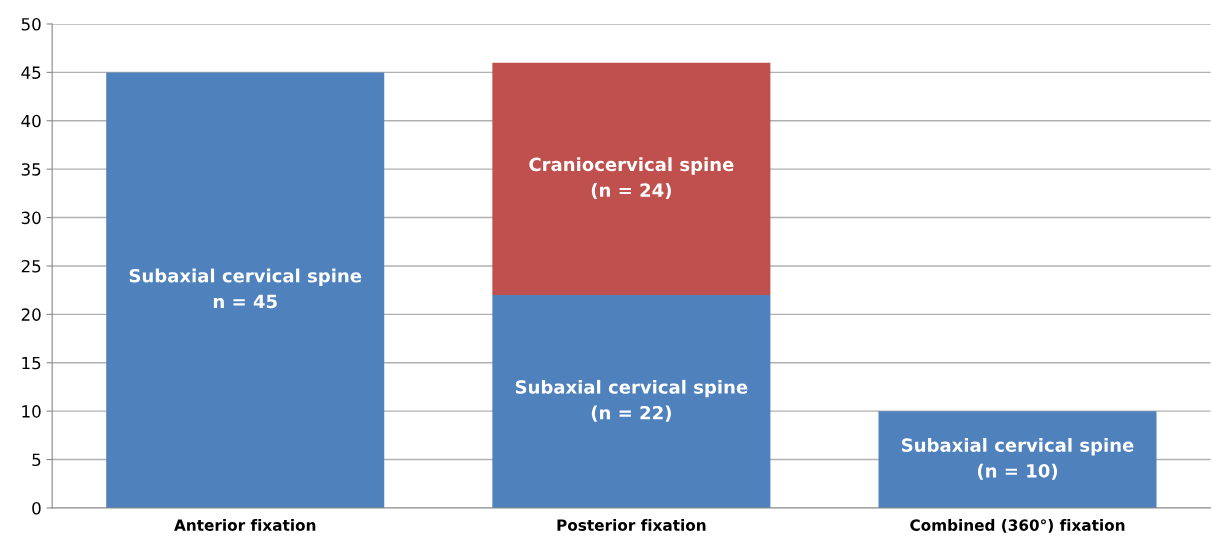 Image resolution: width=1213 pixels, height=545 pixels. I want to click on x-tick-label: Posterior fixation, so click(631, 525).